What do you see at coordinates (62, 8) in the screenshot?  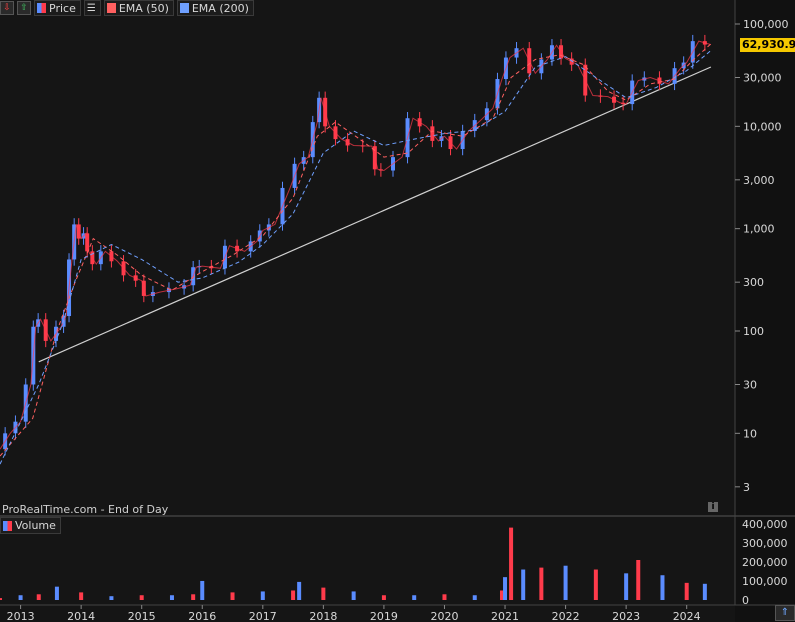 I see `legend-price-label: Price` at bounding box center [62, 8].